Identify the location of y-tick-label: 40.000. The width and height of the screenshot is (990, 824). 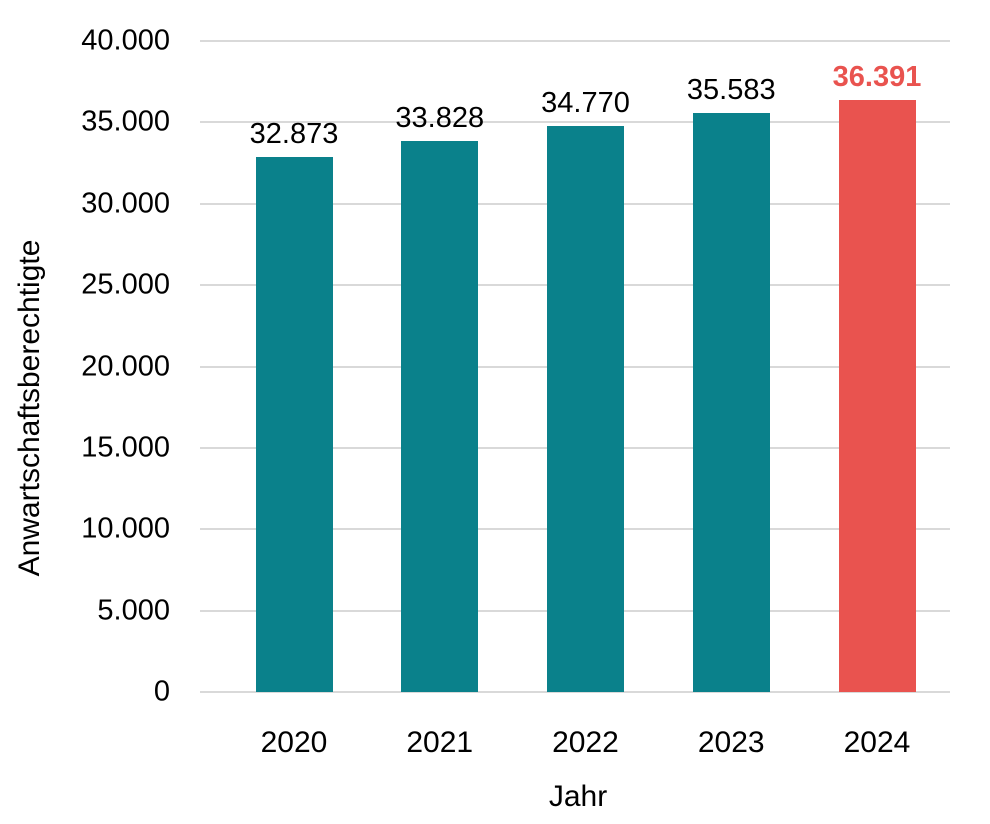
(125, 40).